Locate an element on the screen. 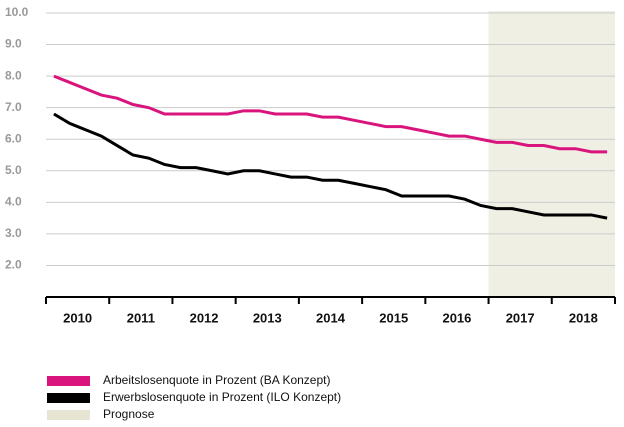 This screenshot has height=427, width=624. x-tick-label: 2016 is located at coordinates (456, 317).